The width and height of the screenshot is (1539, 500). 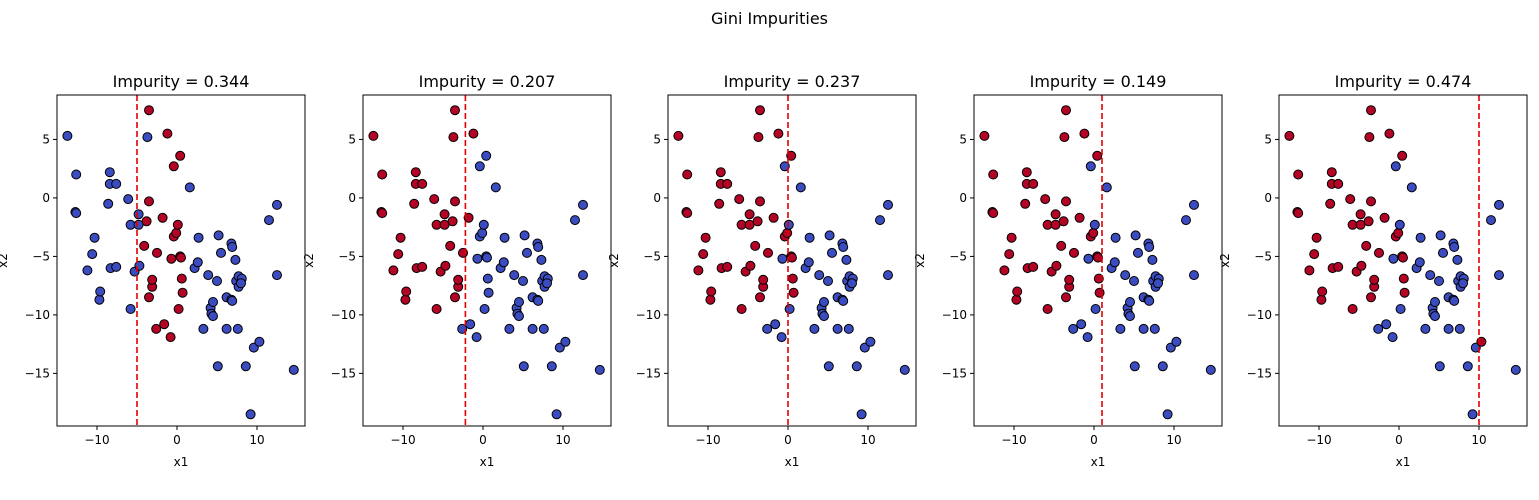 I want to click on x-tick-label: −10, so click(x=402, y=440).